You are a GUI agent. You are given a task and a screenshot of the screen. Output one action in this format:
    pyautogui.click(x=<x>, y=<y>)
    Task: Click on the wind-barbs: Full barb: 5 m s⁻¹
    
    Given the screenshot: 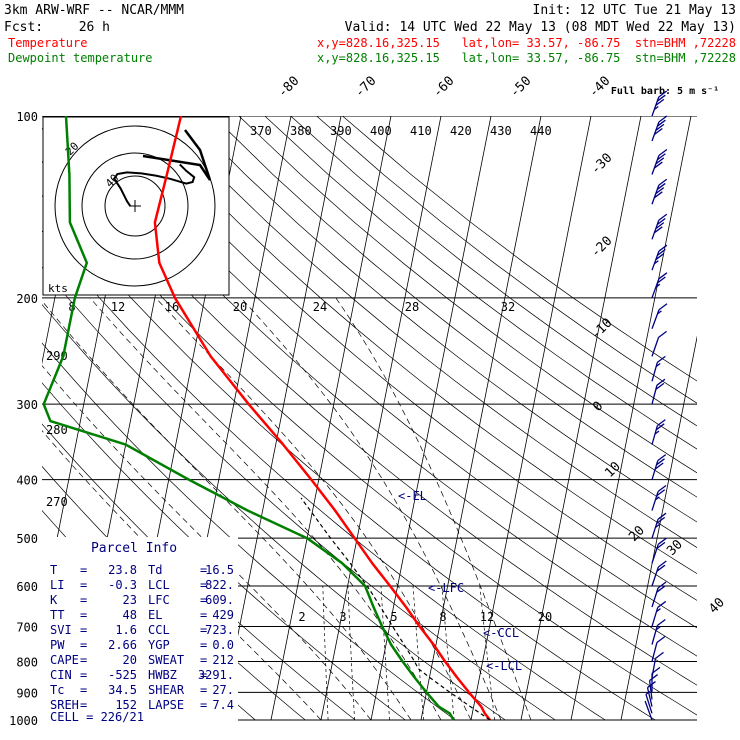 What is the action you would take?
    pyautogui.click(x=665, y=403)
    